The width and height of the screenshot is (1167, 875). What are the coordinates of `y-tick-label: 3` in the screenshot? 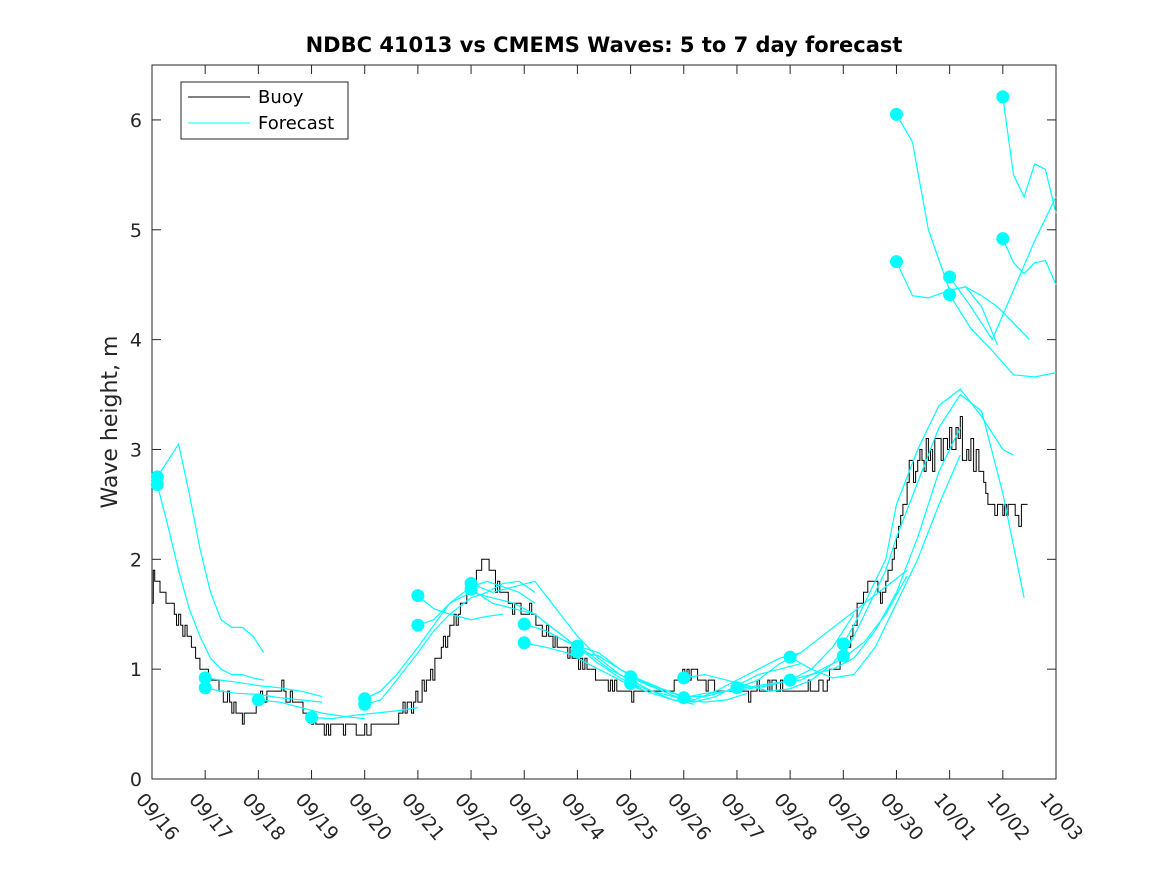 It's located at (136, 450).